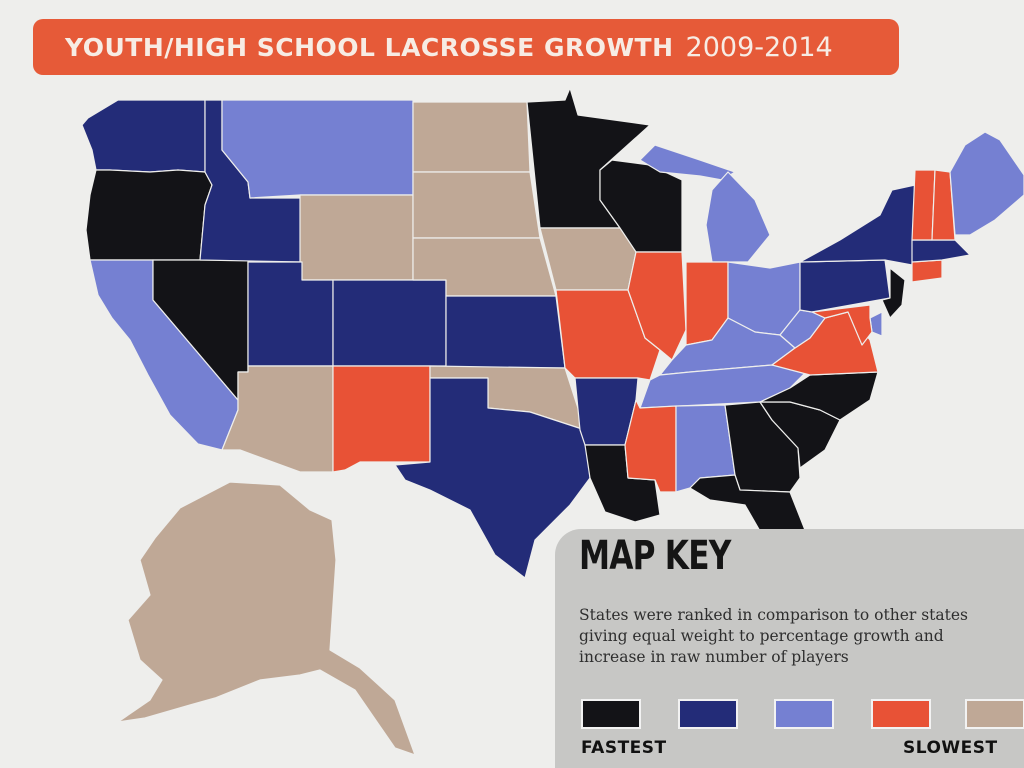 This screenshot has height=768, width=1024. Describe the element at coordinates (819, 396) in the screenshot. I see `state-north-carolina` at that location.